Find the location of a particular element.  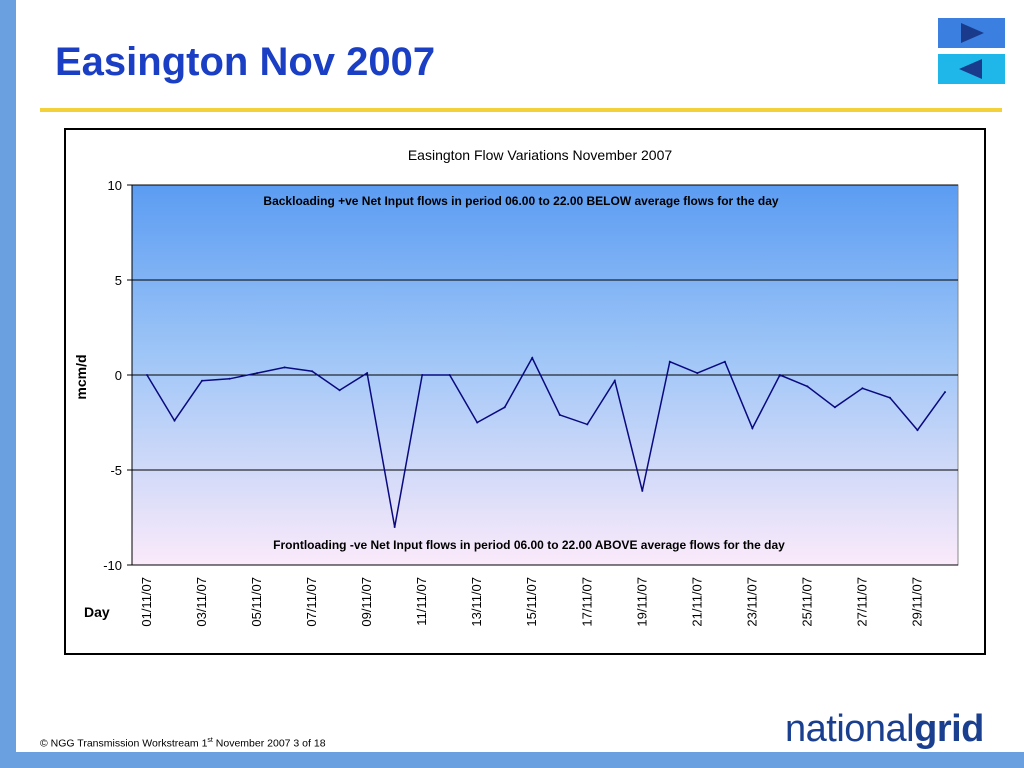

next-slide-button is located at coordinates (971, 33).